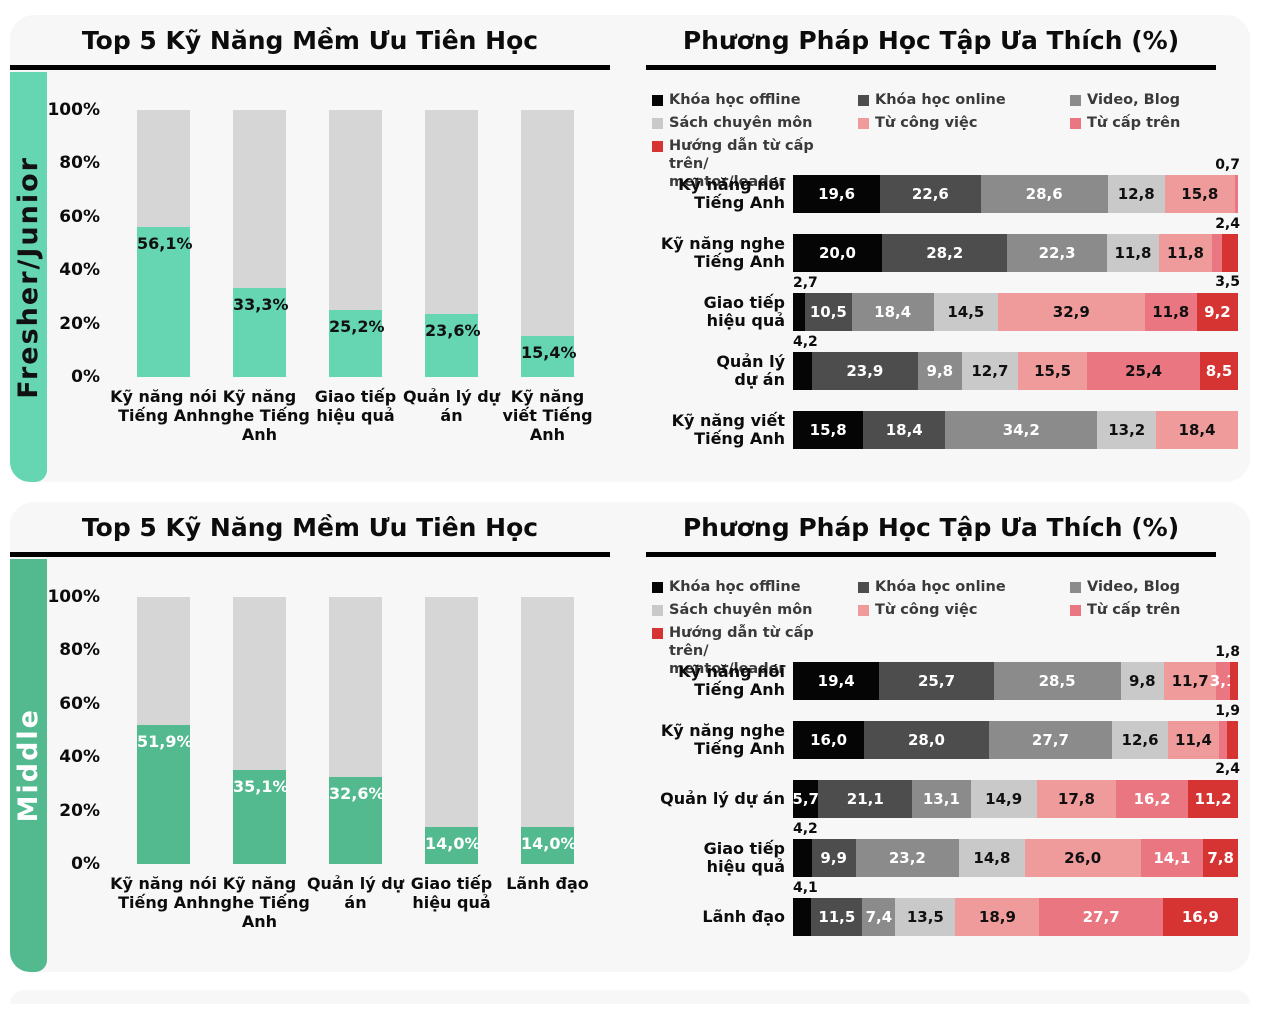 Image resolution: width=1280 pixels, height=1015 pixels. Describe the element at coordinates (549, 730) in the screenshot. I see `bar-track: 14,0%` at that location.